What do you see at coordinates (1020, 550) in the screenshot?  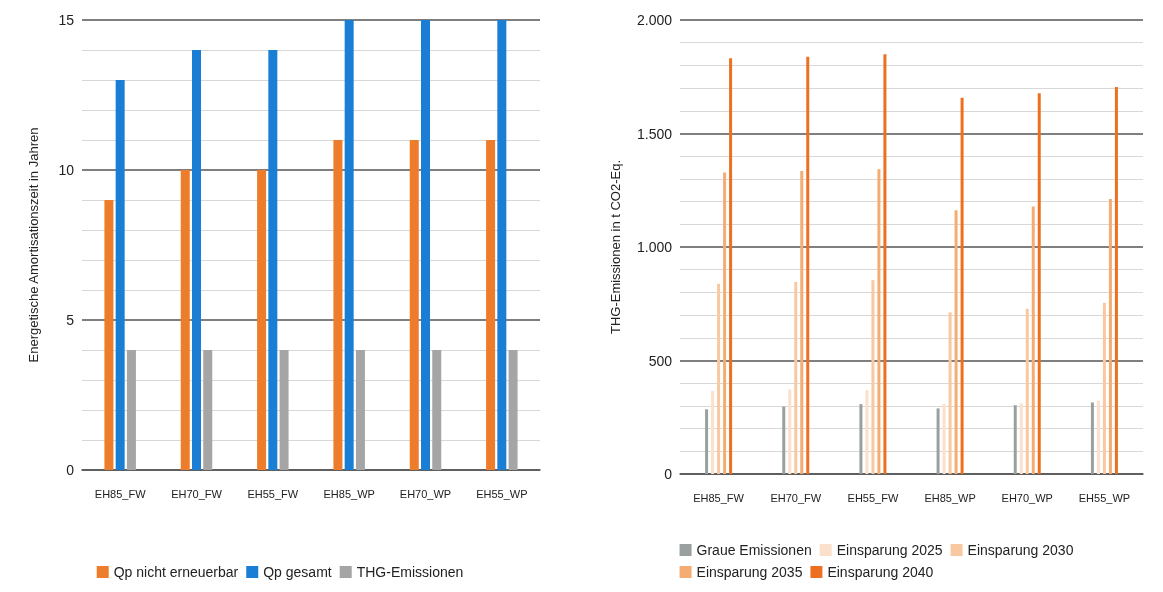 I see `legend-label: Einsparung 2030` at bounding box center [1020, 550].